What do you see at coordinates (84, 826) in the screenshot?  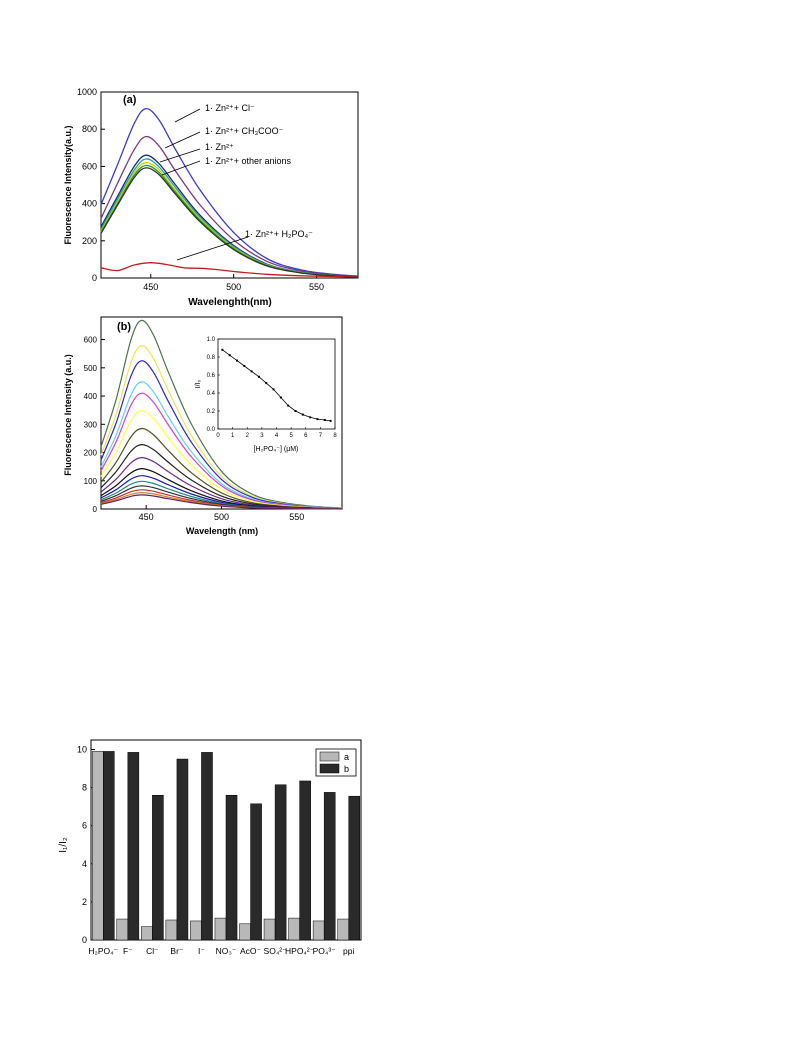 I see `y-tick-label: 6` at bounding box center [84, 826].